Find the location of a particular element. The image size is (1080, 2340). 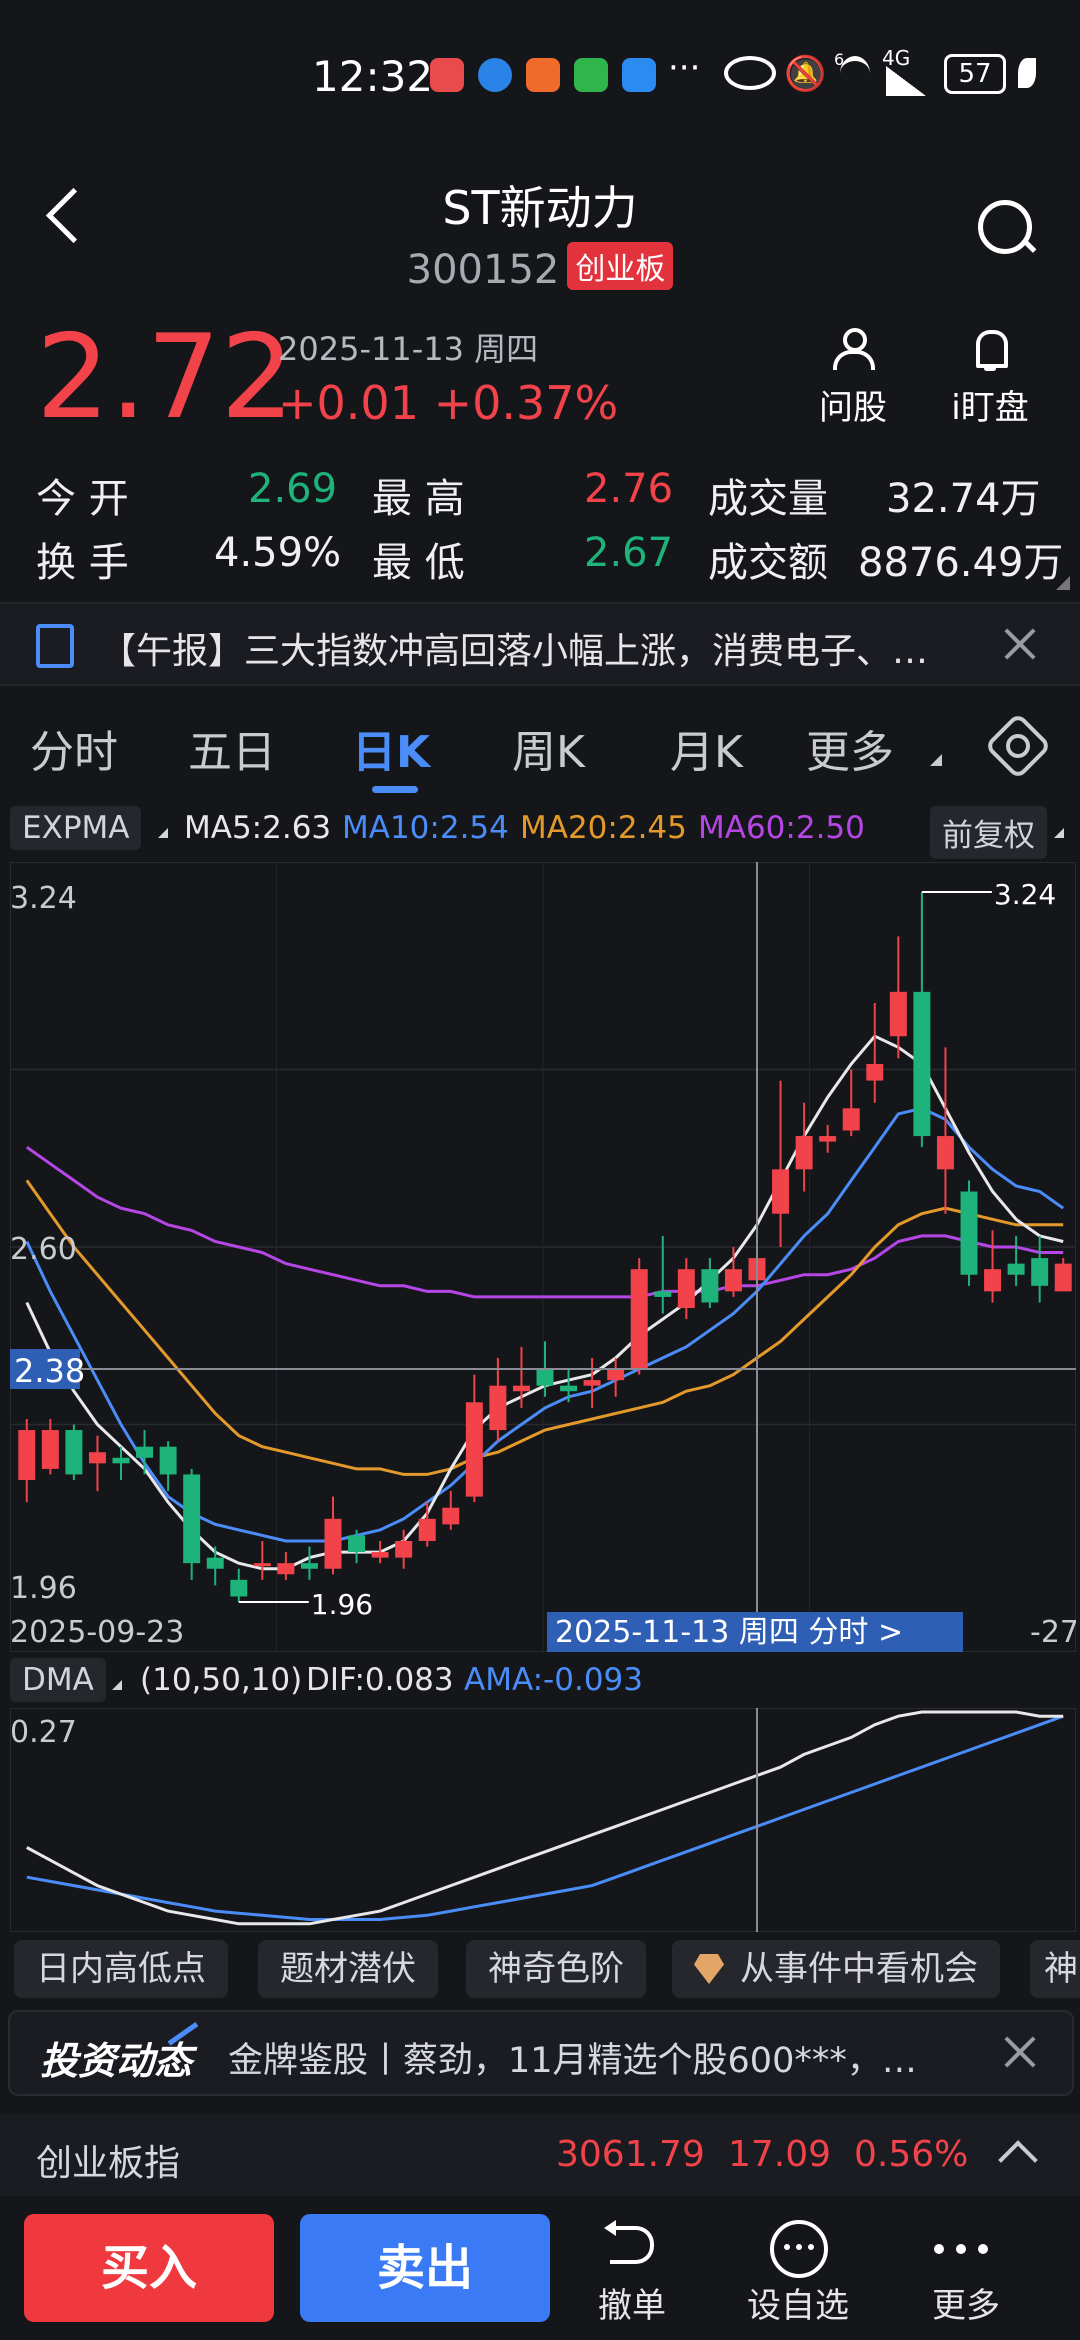

chip-partial: 神 is located at coordinates (1055, 1969).